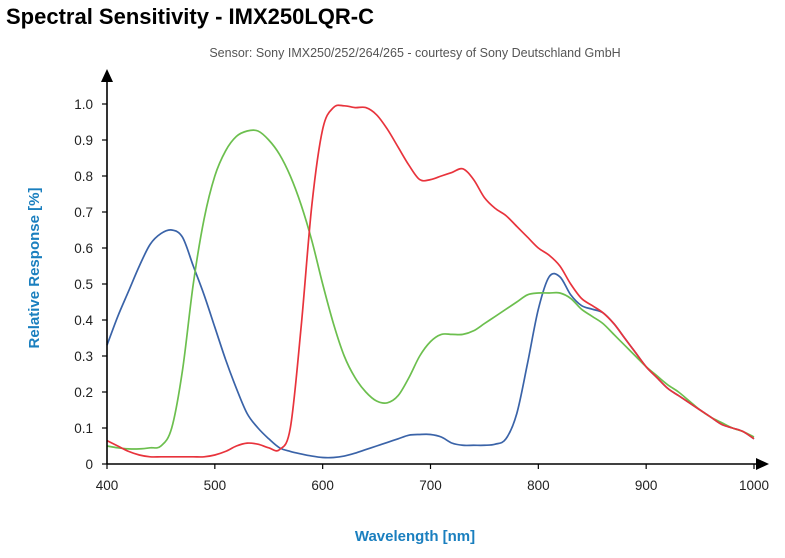 This screenshot has width=785, height=558. I want to click on y-tick-label: 0.7, so click(83, 212).